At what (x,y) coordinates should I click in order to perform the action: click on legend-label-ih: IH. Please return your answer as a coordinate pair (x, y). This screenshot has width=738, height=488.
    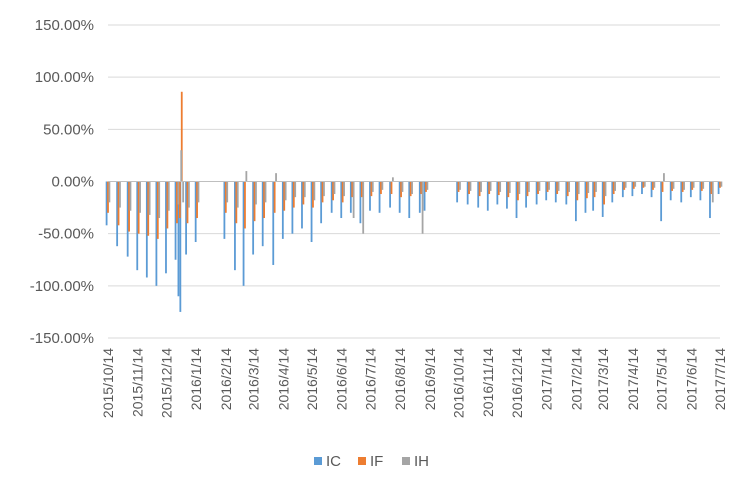
    Looking at the image, I should click on (421, 461).